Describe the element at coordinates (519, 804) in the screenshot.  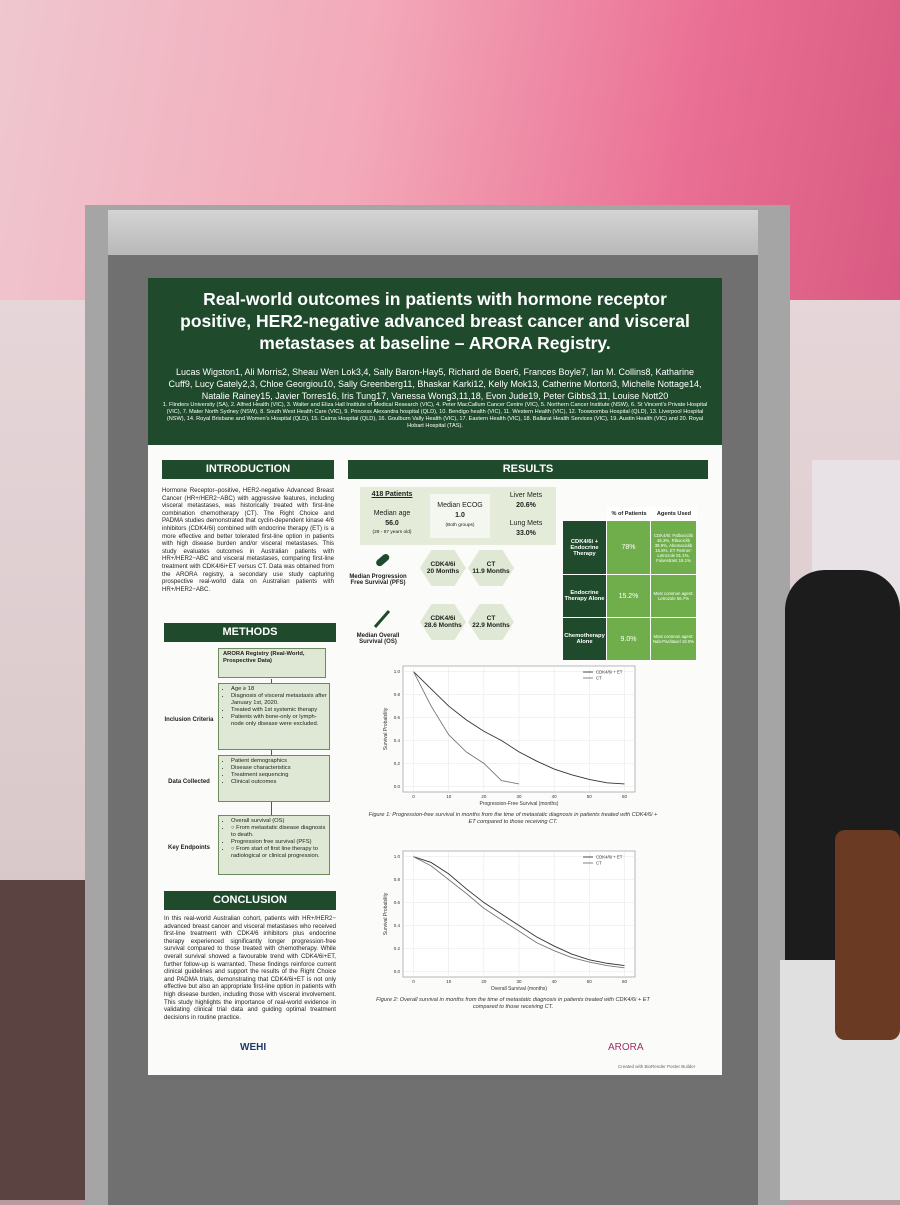
I see `x-axis-label: Progression-Free Survival (months)` at that location.